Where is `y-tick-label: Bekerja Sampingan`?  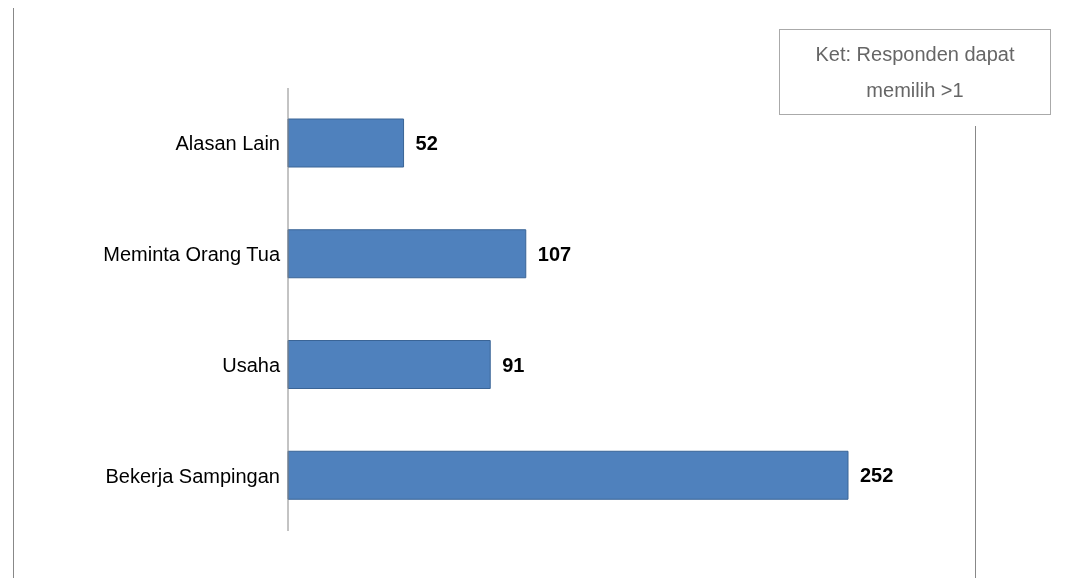
y-tick-label: Bekerja Sampingan is located at coordinates (192, 475).